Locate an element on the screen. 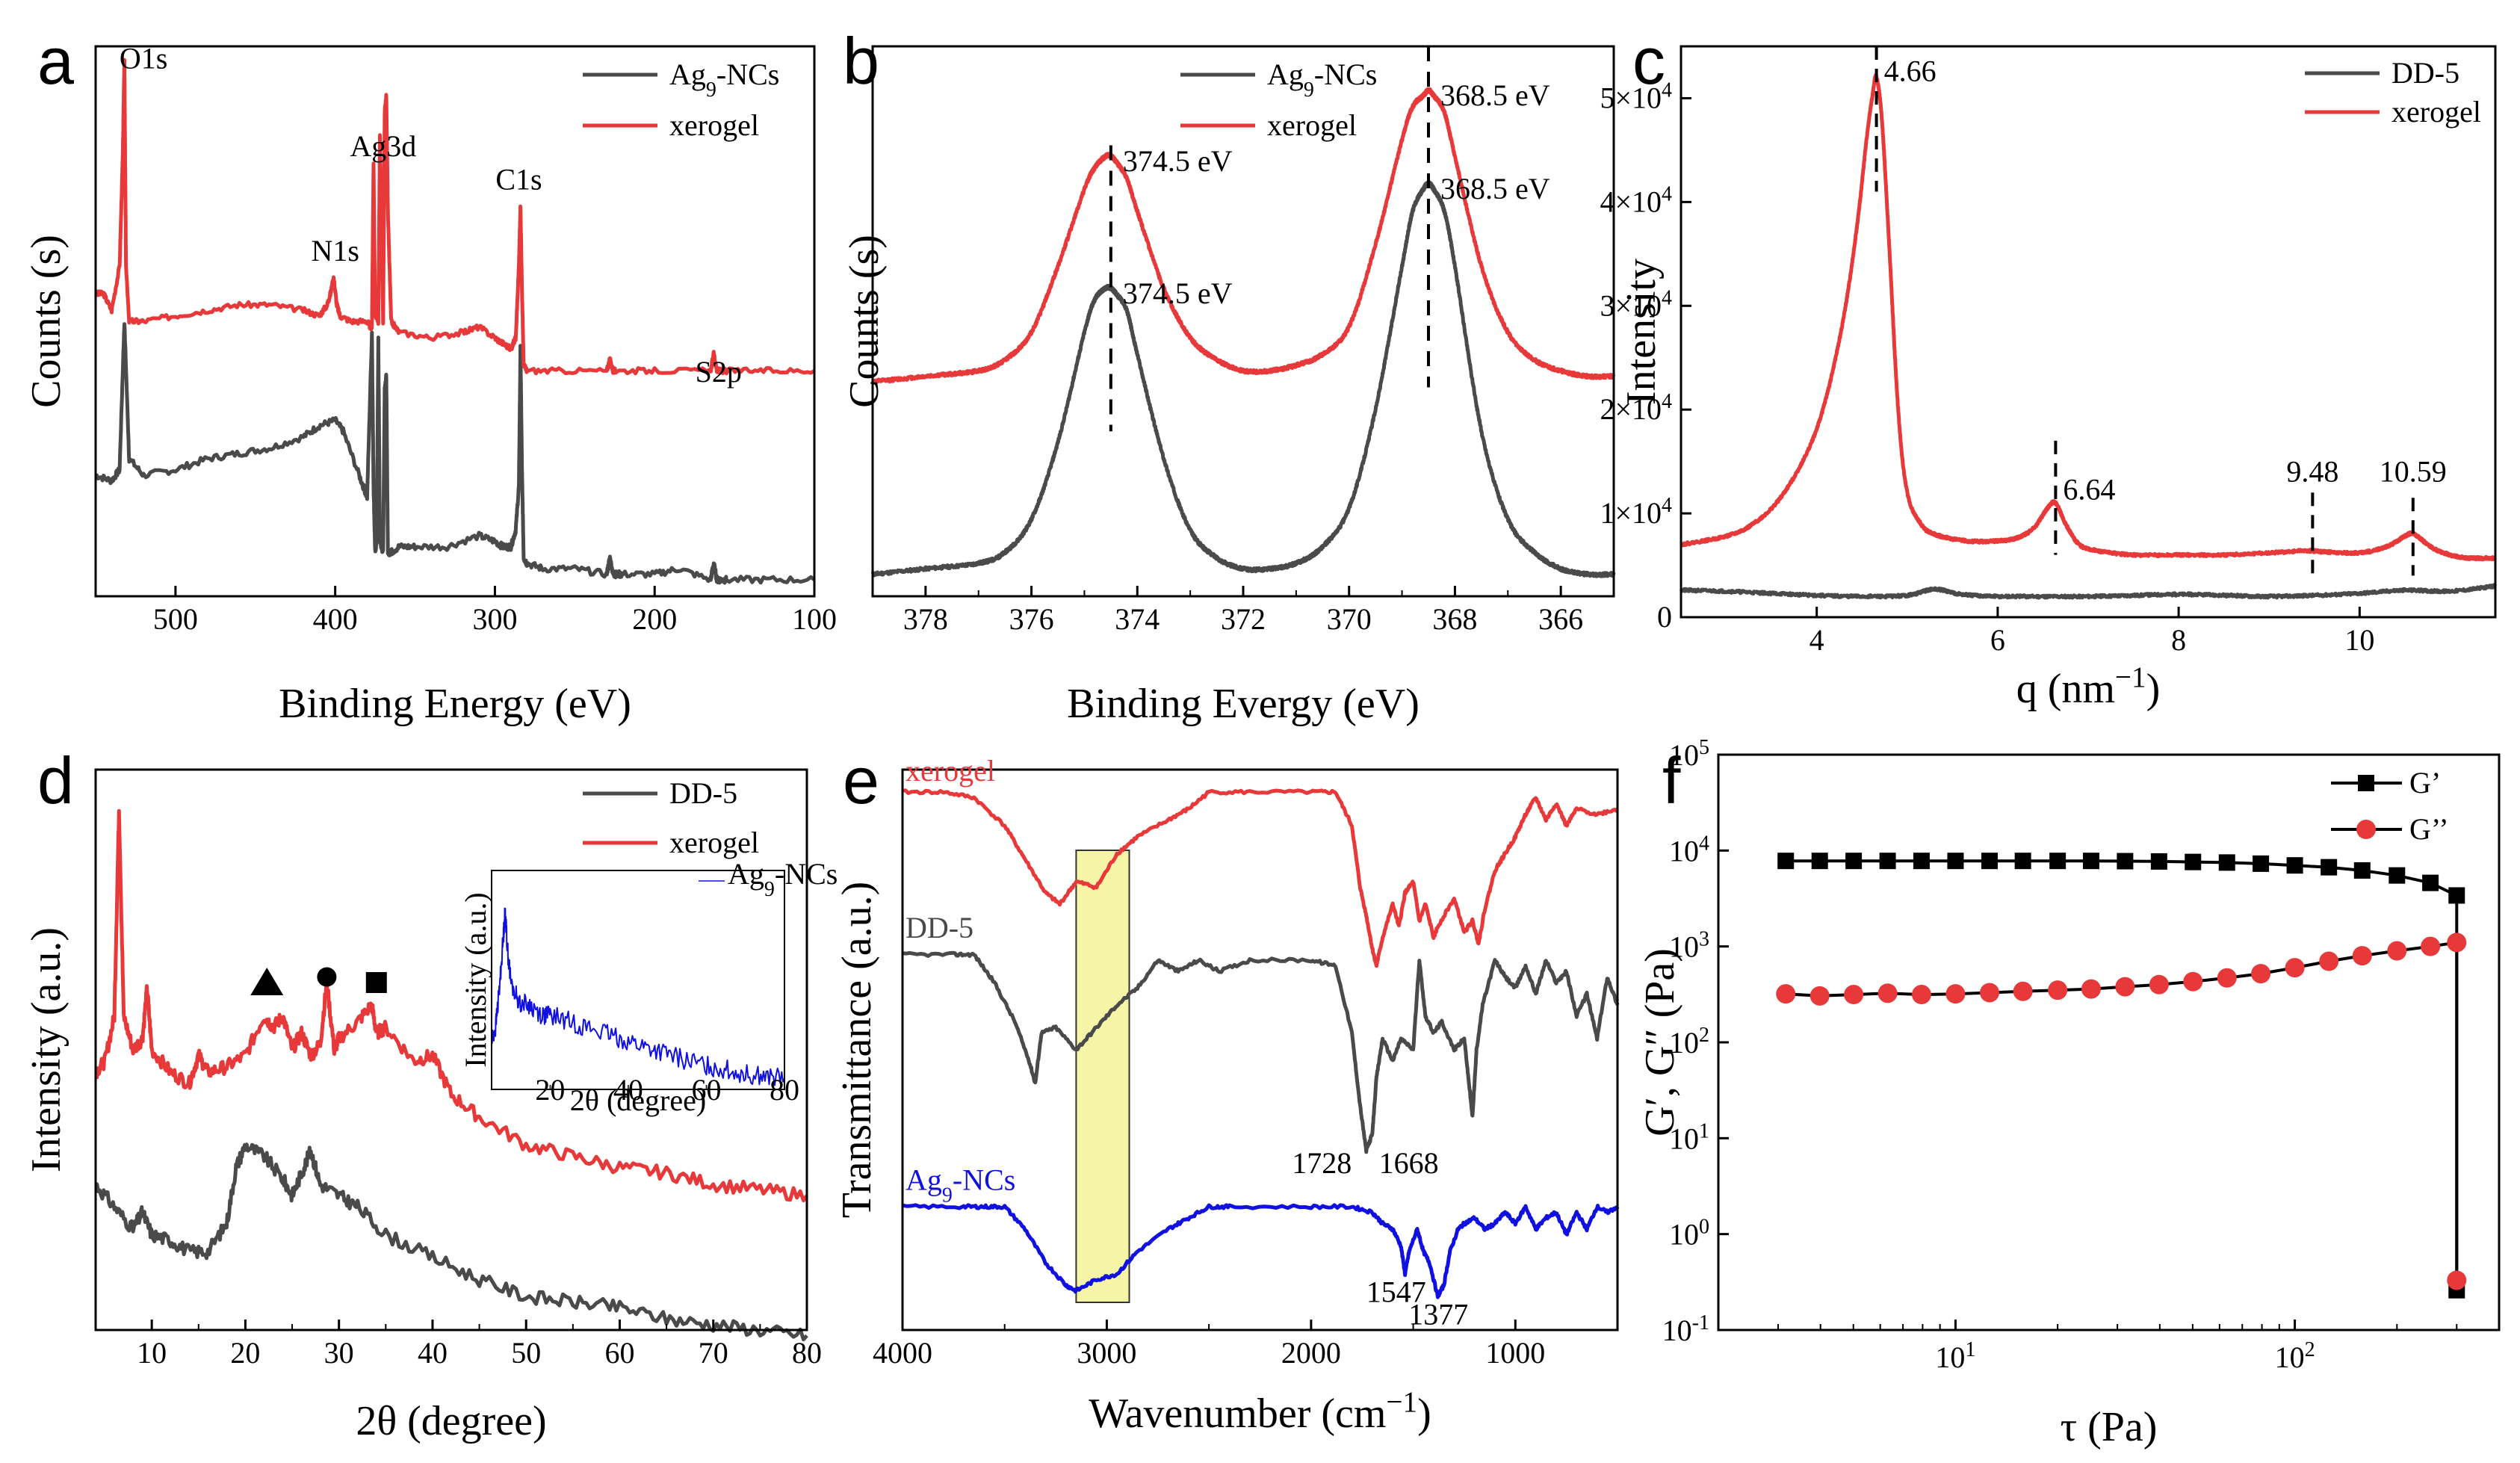 Image resolution: width=2520 pixels, height=1463 pixels. x-tick-label: 10² is located at coordinates (2295, 1357).